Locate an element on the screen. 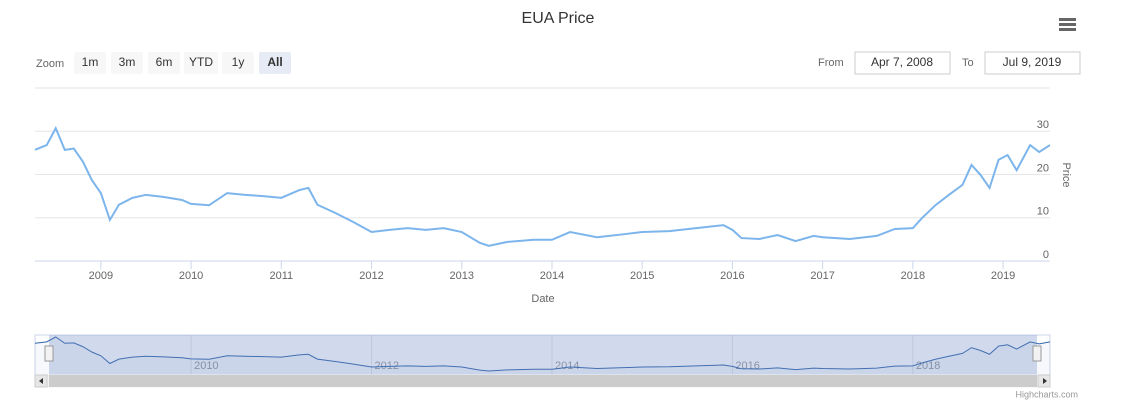  x-tick-label: 2014 is located at coordinates (552, 276).